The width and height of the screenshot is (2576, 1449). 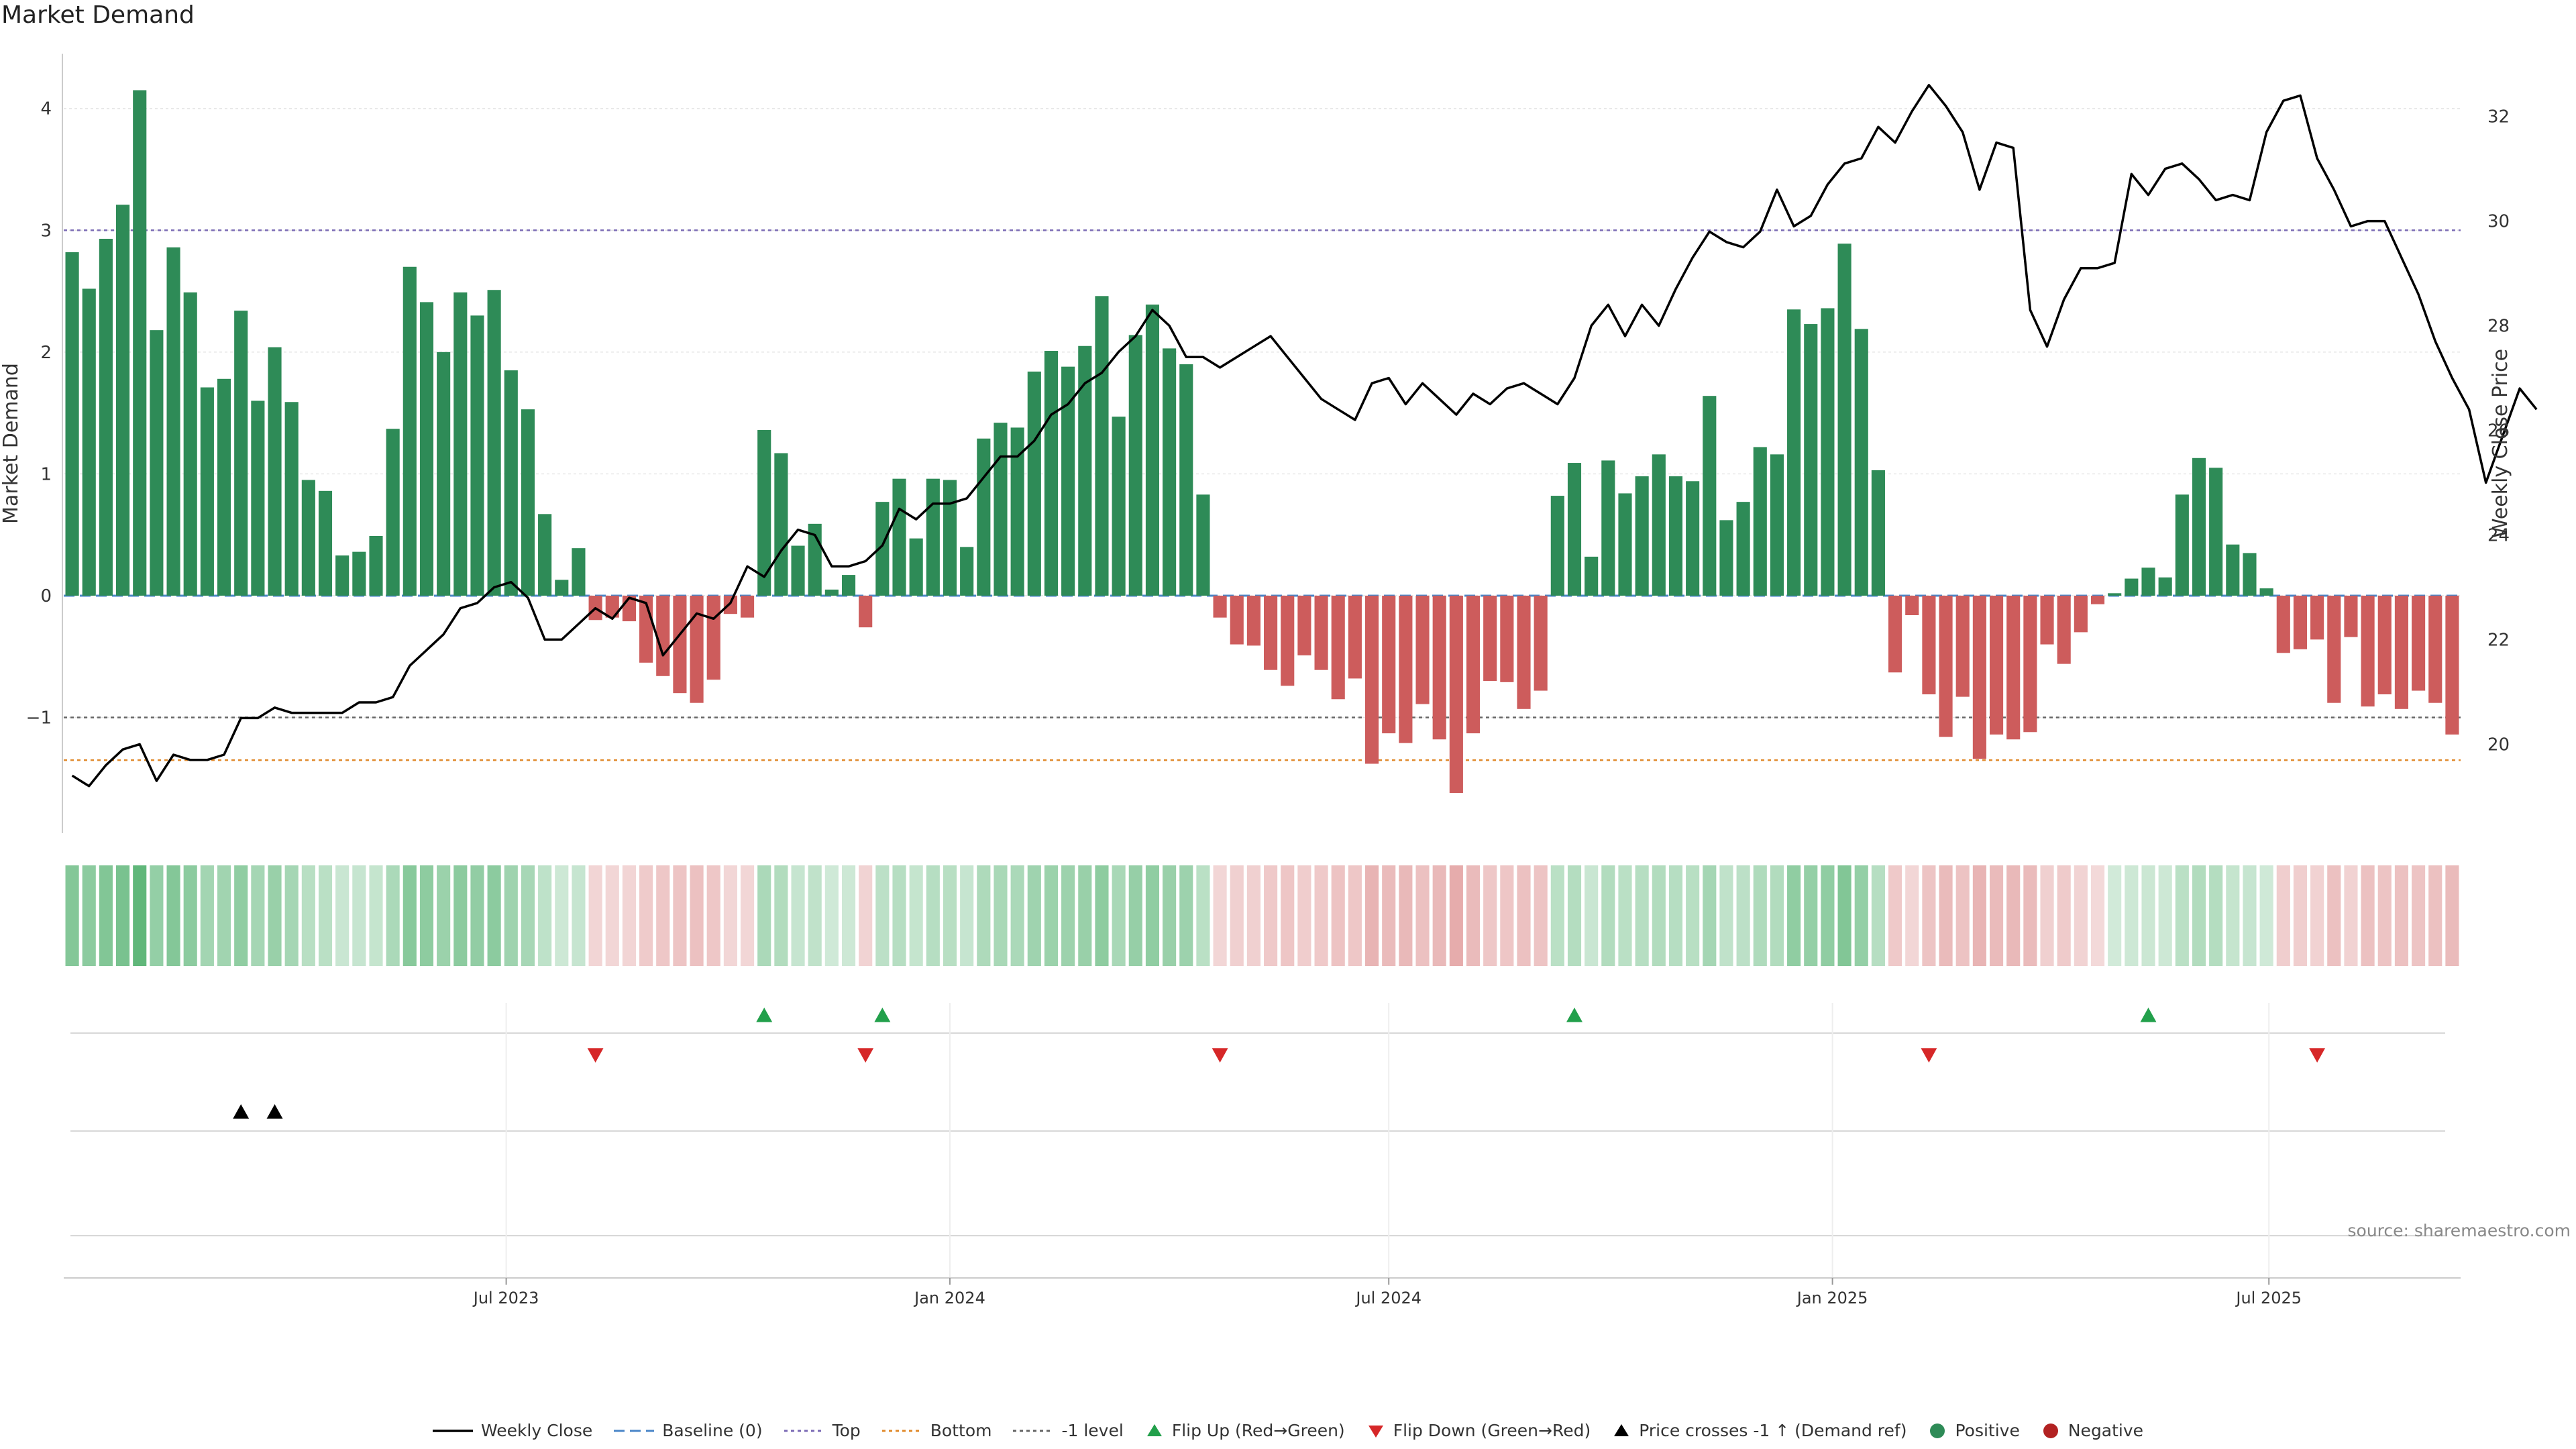 What do you see at coordinates (274, 1111) in the screenshot?
I see `price-cross-marker` at bounding box center [274, 1111].